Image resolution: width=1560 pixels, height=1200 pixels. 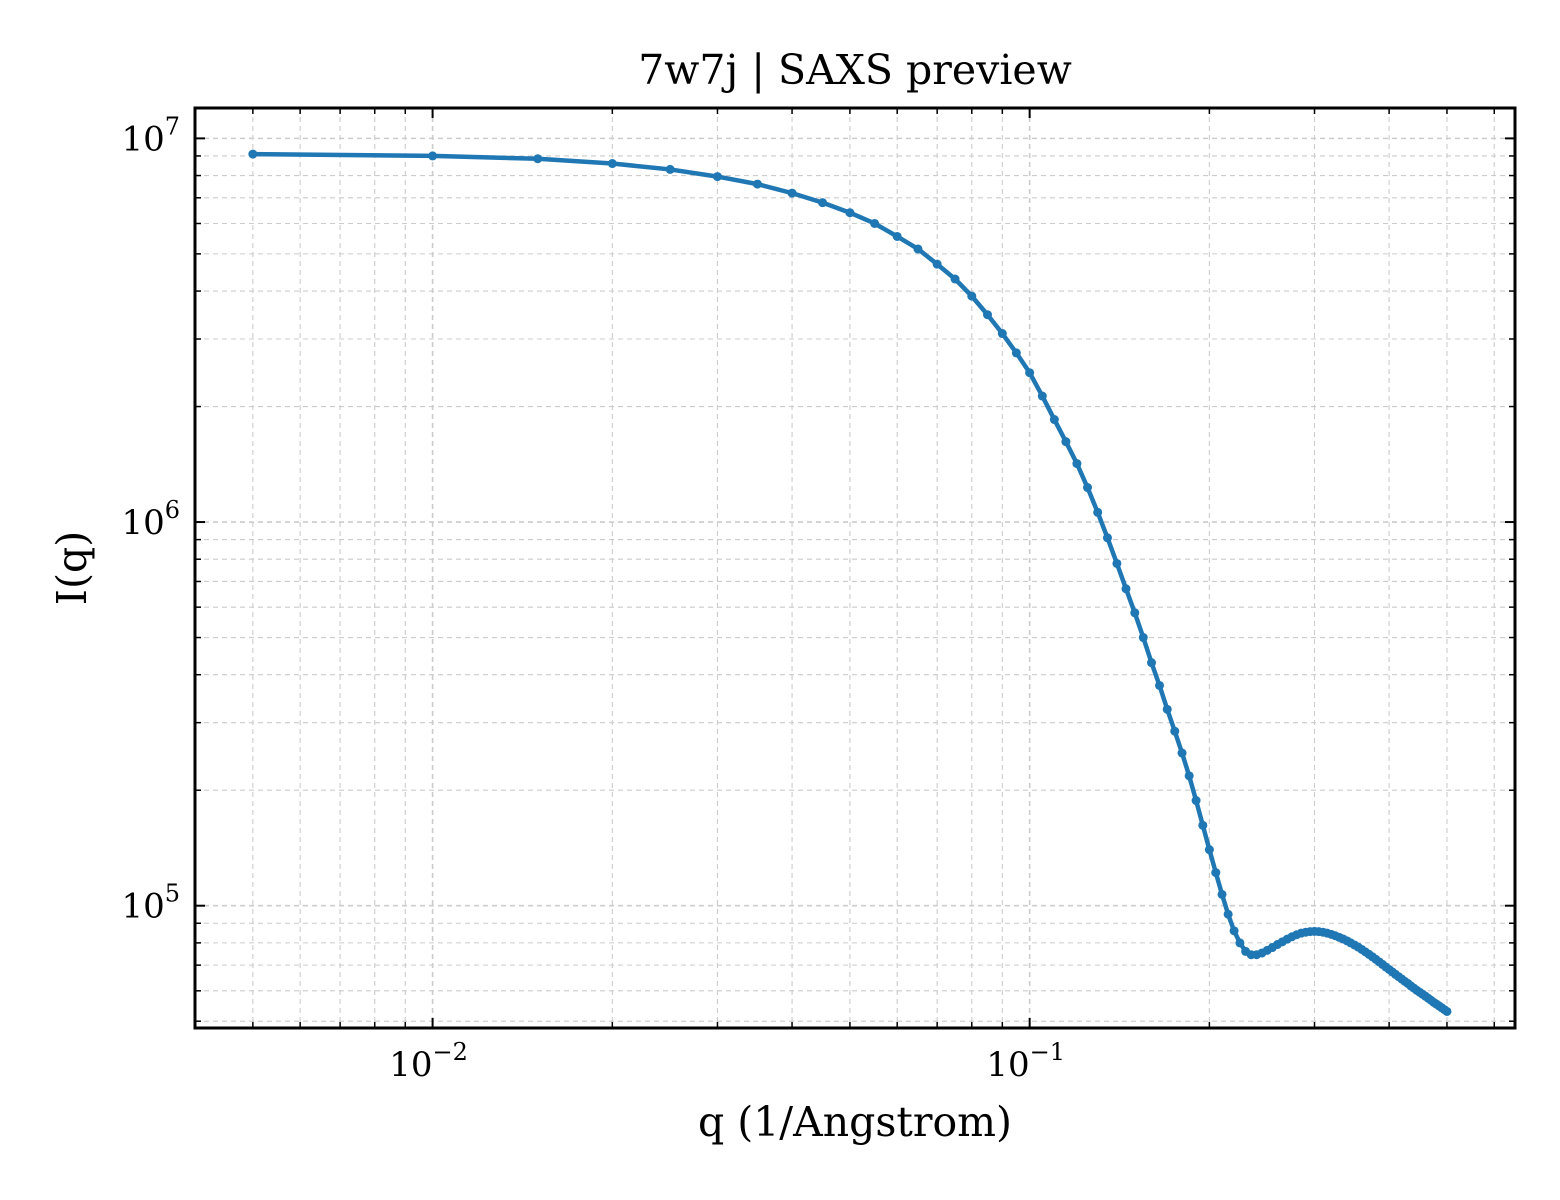 I want to click on chart-title: 7w7j | SAXS preview, so click(x=855, y=70).